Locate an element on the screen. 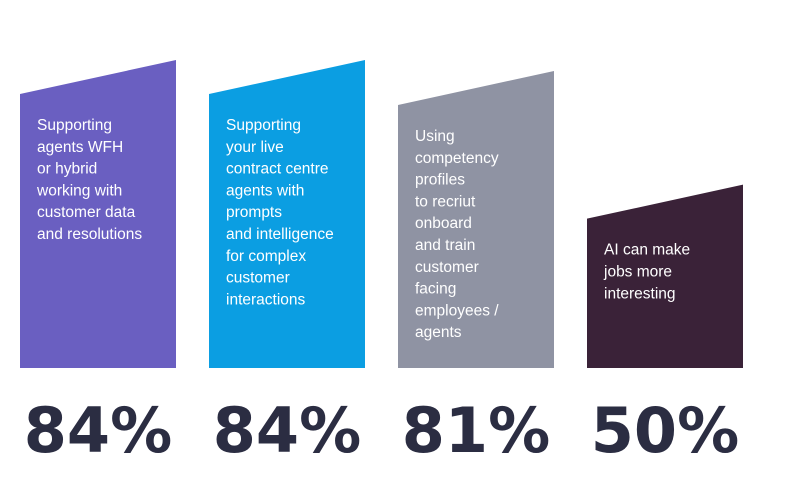 This screenshot has height=500, width=800. bar-2-label-line: contract centre is located at coordinates (277, 169).